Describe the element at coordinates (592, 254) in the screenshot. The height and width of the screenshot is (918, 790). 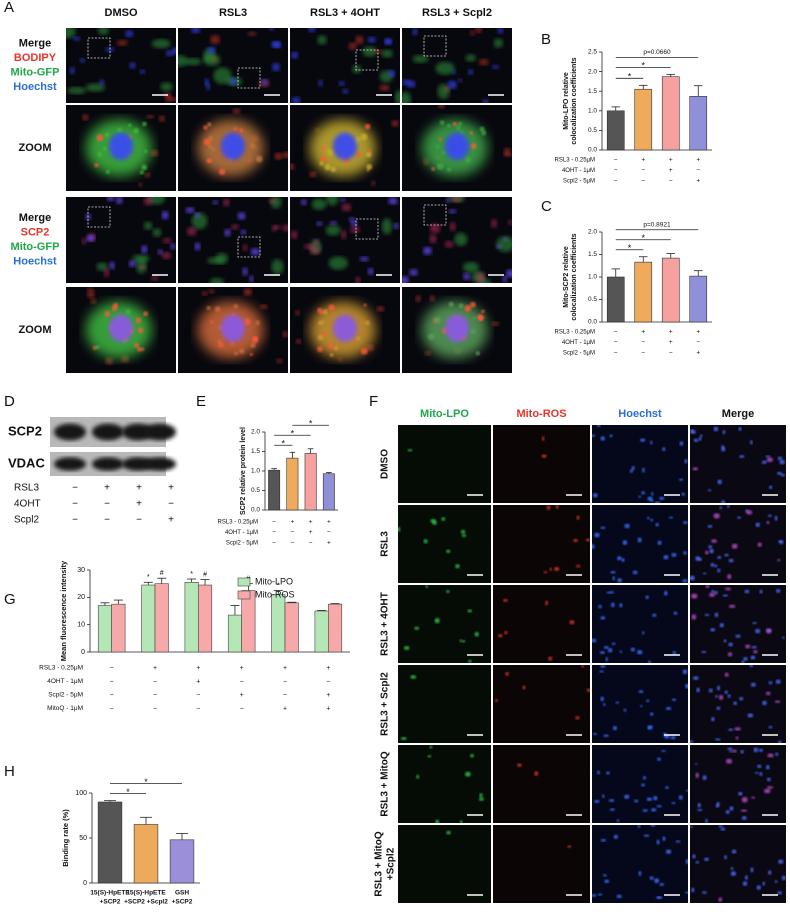
I see `y-tick-label: 1.5` at that location.